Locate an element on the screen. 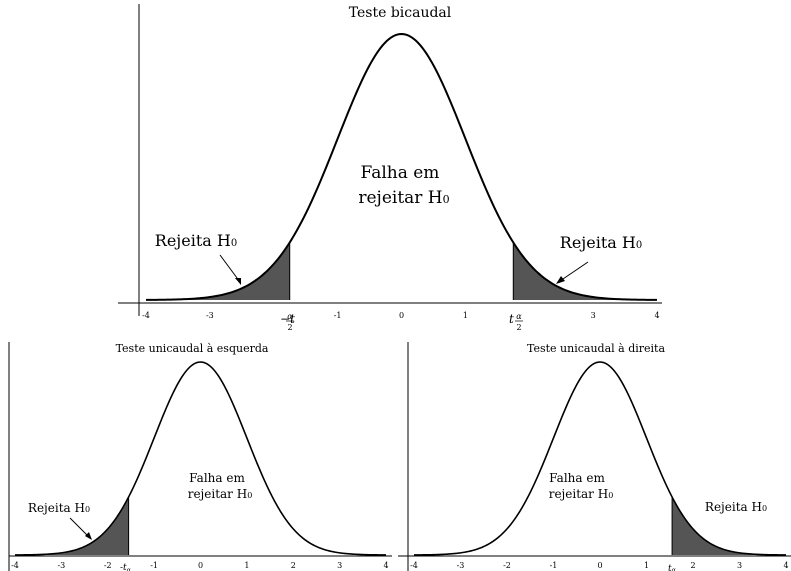  t-symbol: -t is located at coordinates (123, 567).